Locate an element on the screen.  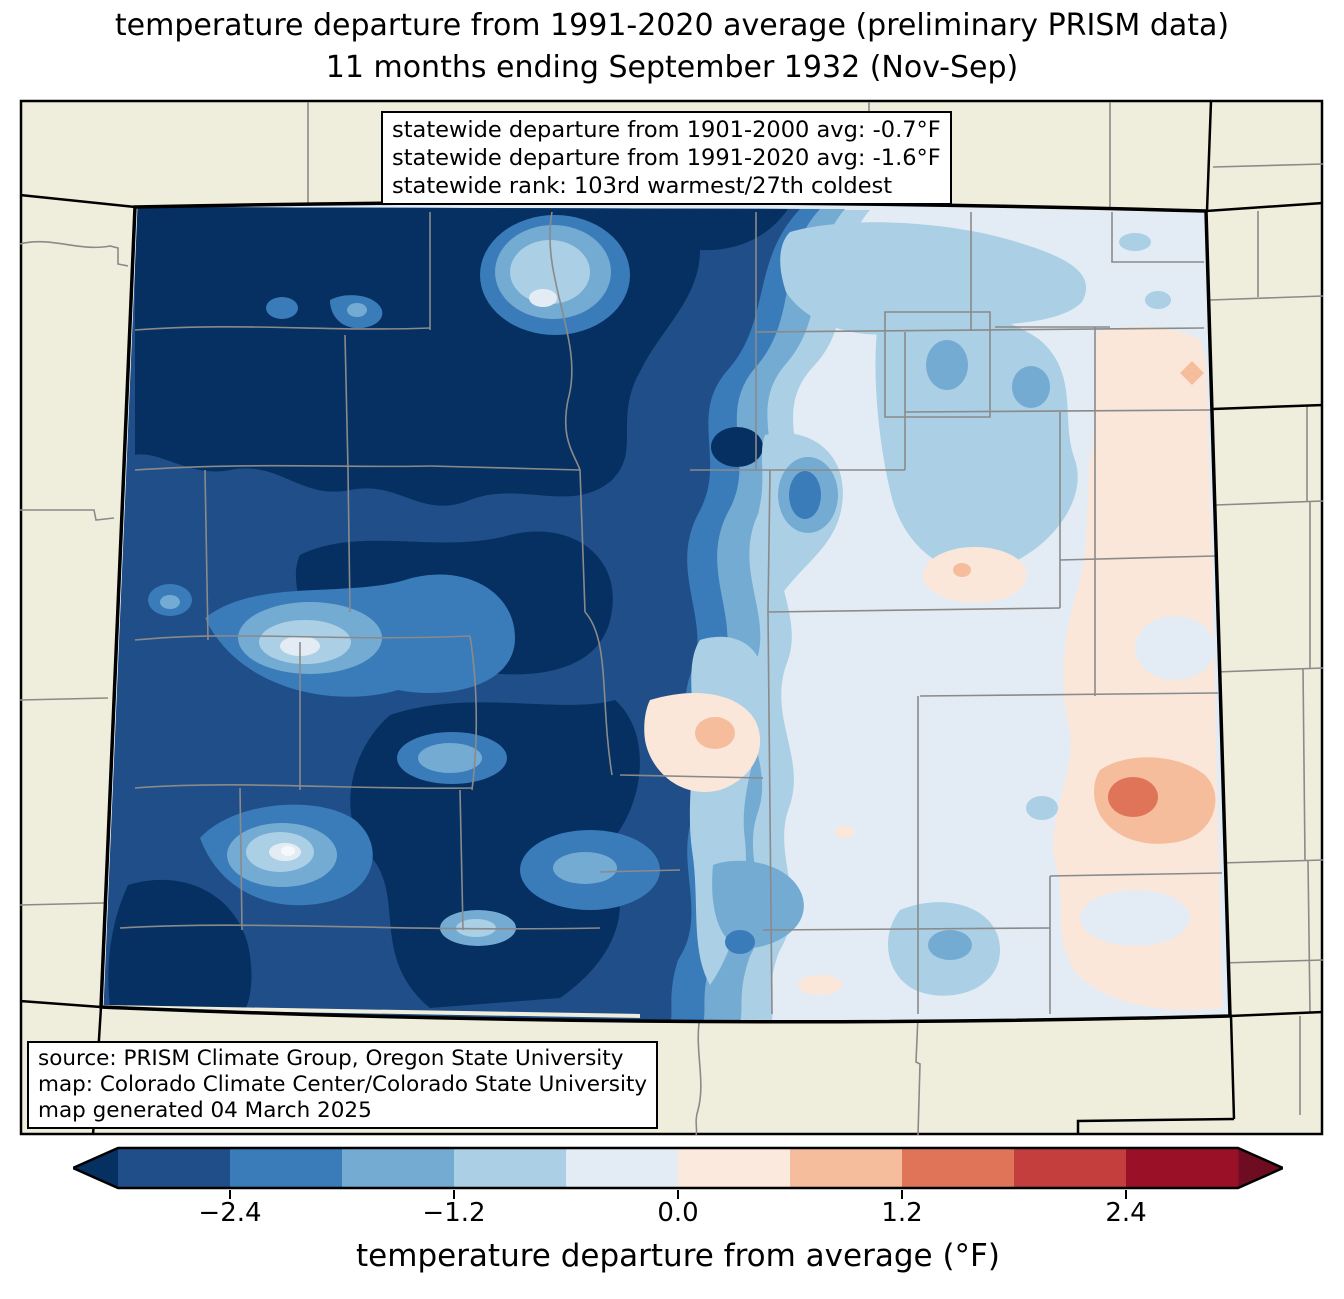
colorbar-label: temperature departure from average (°F) is located at coordinates (678, 1256).